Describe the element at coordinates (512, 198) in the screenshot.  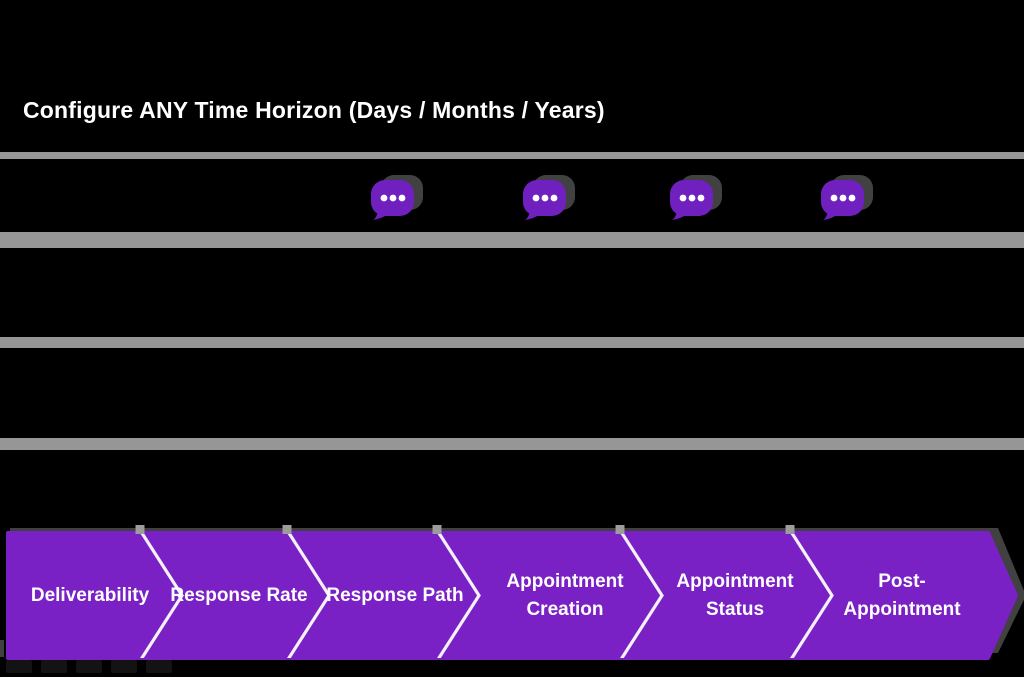
I see `chat-icon-row` at that location.